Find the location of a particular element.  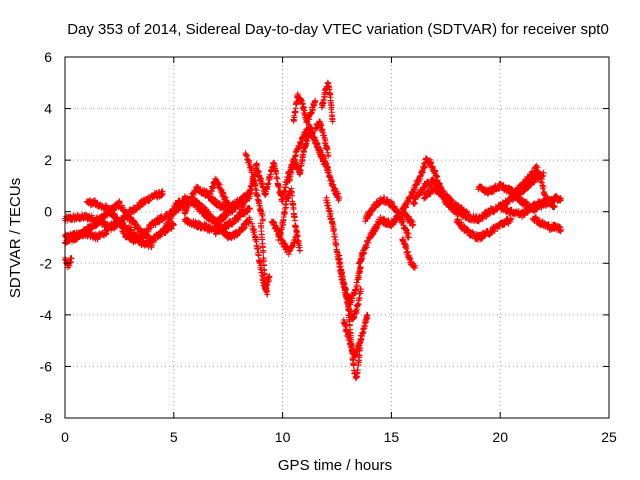

x-tick-label: 10 is located at coordinates (283, 437).